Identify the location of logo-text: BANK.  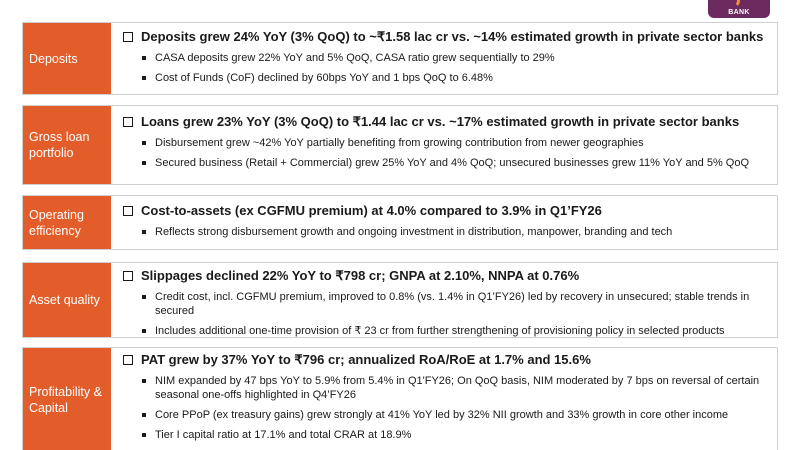
(739, 12).